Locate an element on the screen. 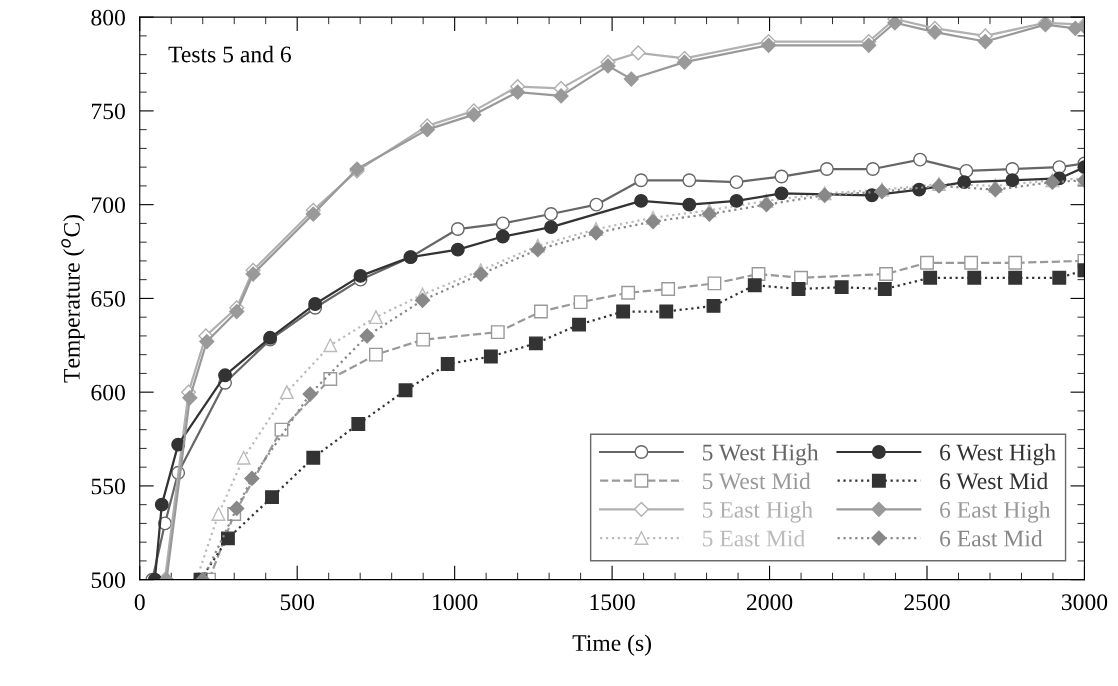 The height and width of the screenshot is (686, 1118). x-axis-title: Time (s) is located at coordinates (611, 645).